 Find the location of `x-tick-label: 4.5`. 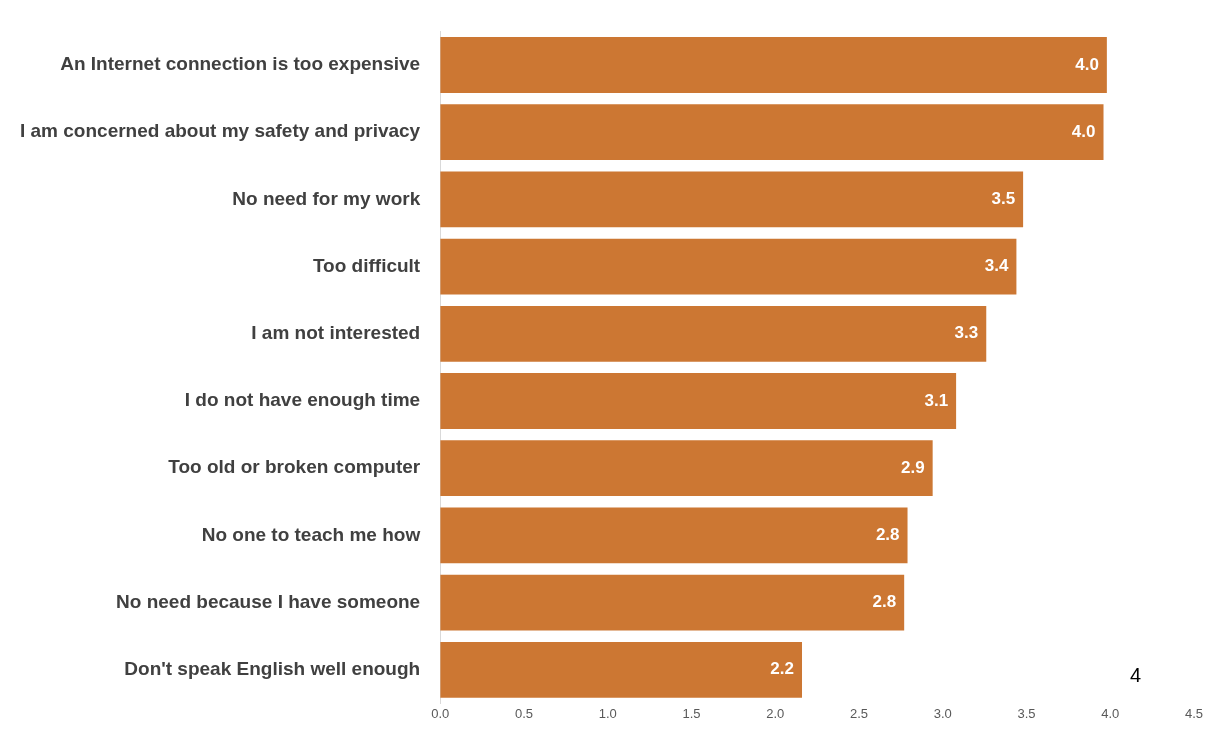

x-tick-label: 4.5 is located at coordinates (1193, 713).